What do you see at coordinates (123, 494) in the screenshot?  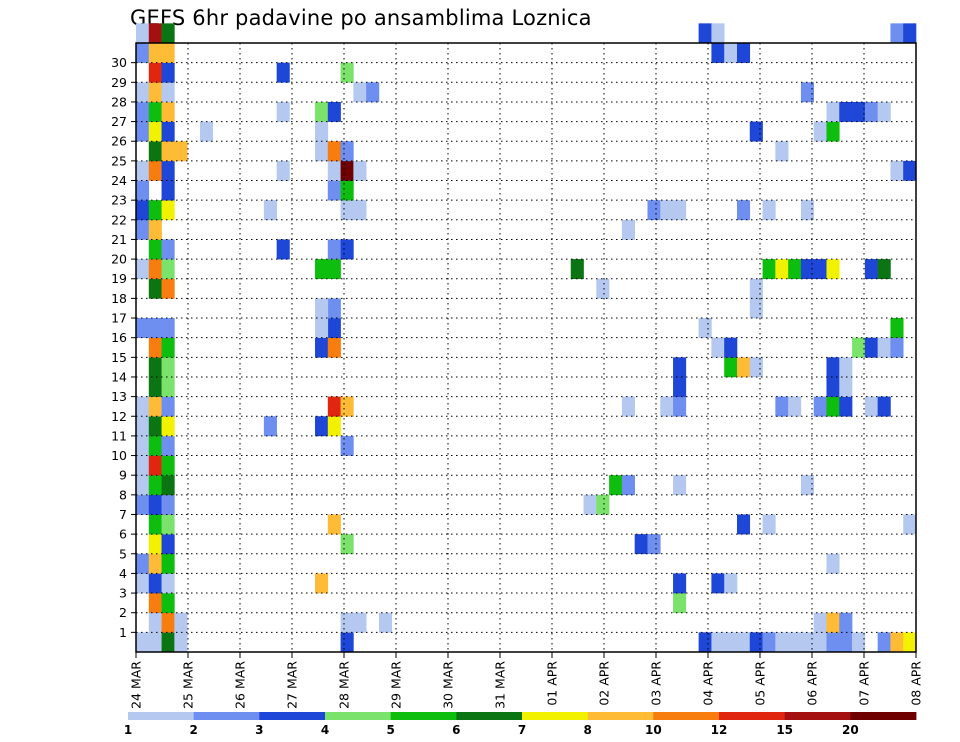 I see `y-tick-label: 8` at bounding box center [123, 494].